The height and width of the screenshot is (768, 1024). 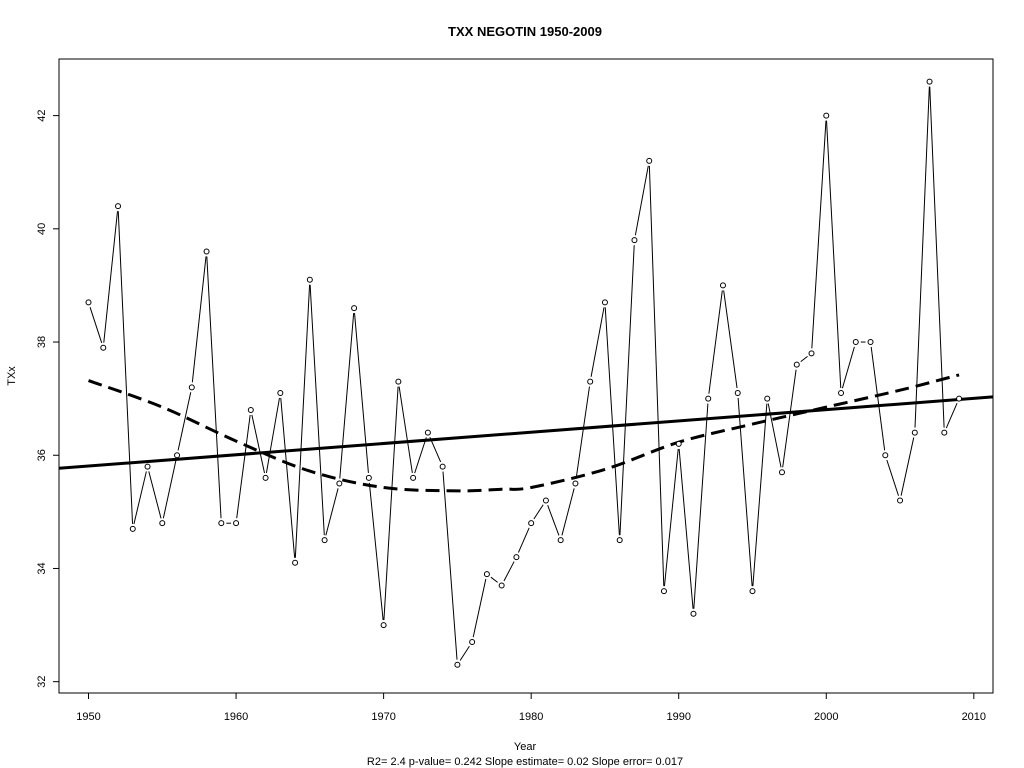 I want to click on y-tick-label: 34, so click(x=42, y=568).